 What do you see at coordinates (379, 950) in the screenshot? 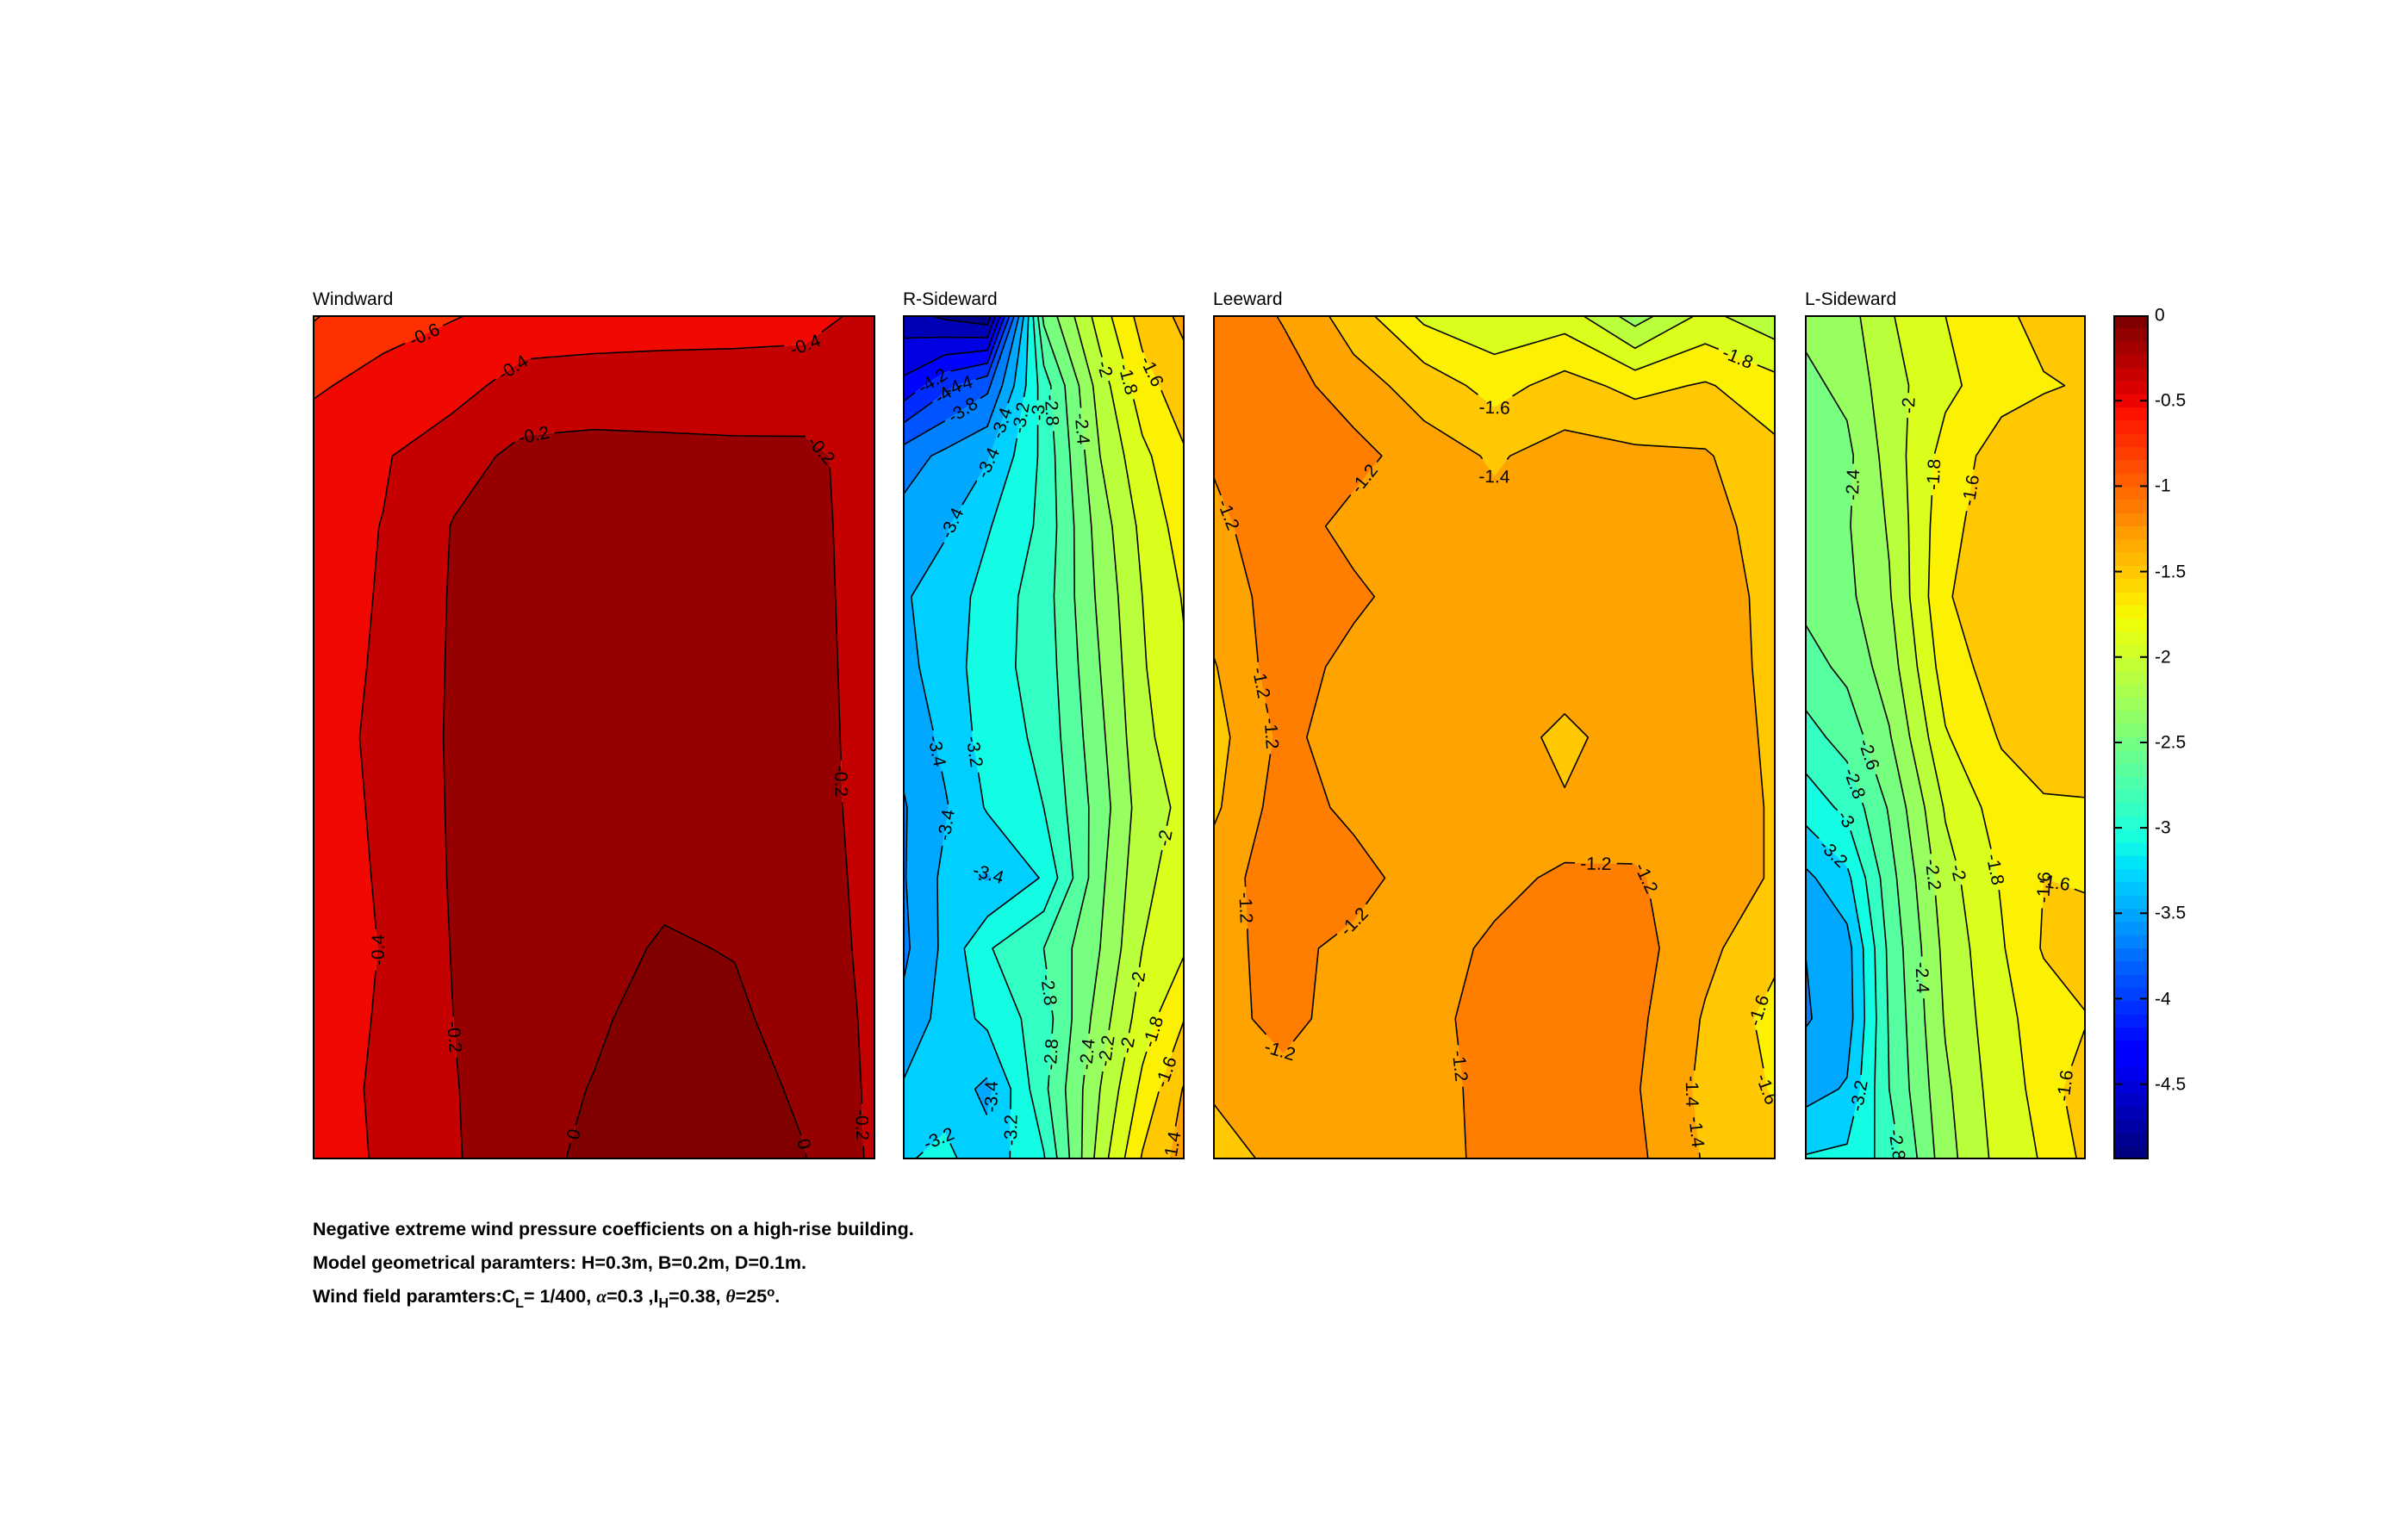
I see `svg-text: -0.4` at bounding box center [379, 950].